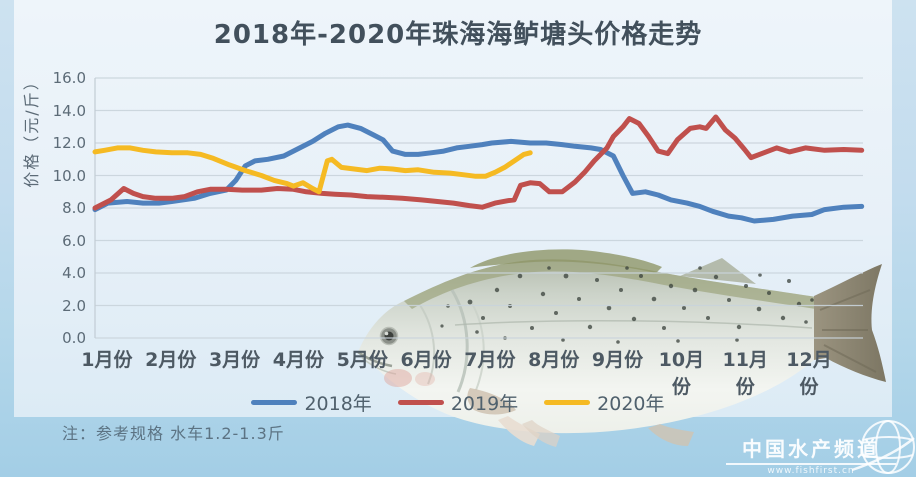 Image resolution: width=916 pixels, height=477 pixels. Describe the element at coordinates (490, 360) in the screenshot. I see `x-label-jul: 7月份` at that location.